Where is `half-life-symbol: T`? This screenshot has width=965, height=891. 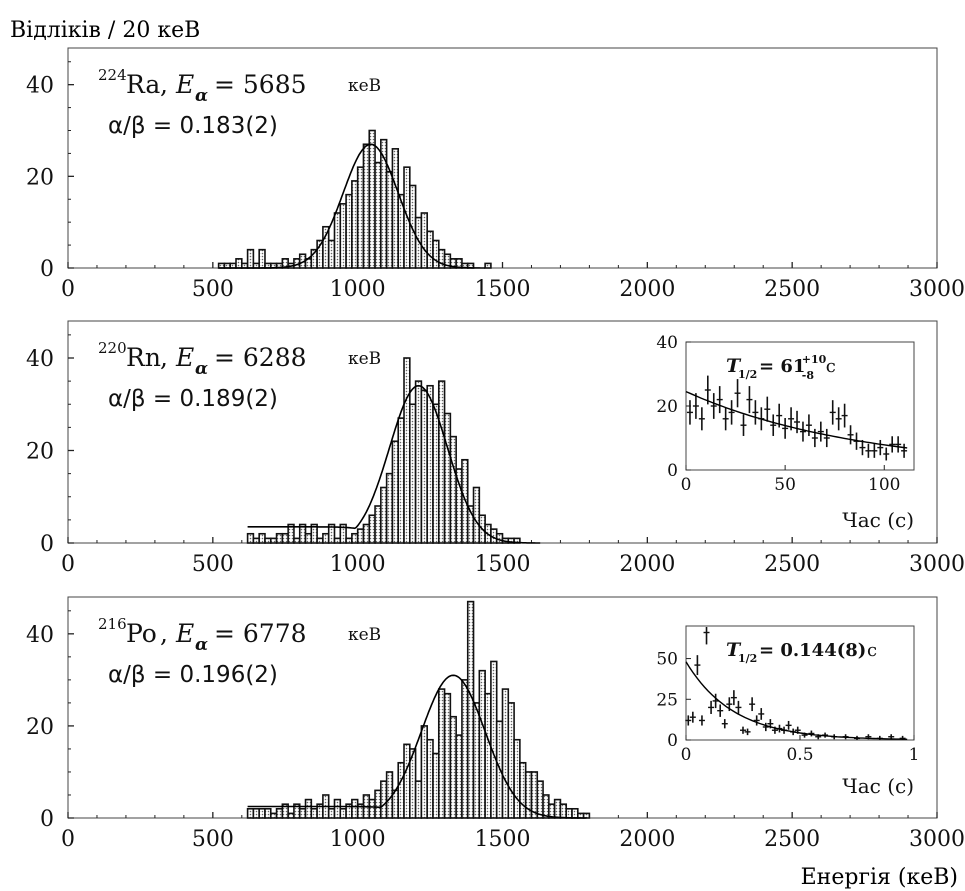
half-life-symbol: T is located at coordinates (734, 650).